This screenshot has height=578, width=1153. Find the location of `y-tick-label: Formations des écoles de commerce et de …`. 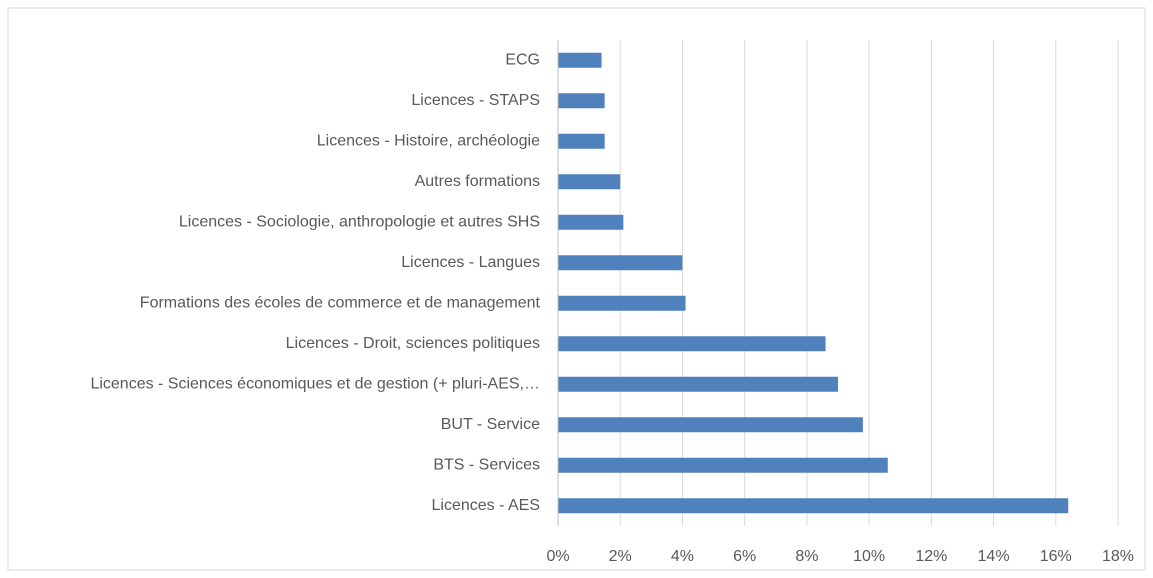

y-tick-label: Formations des écoles de commerce et de … is located at coordinates (340, 302).